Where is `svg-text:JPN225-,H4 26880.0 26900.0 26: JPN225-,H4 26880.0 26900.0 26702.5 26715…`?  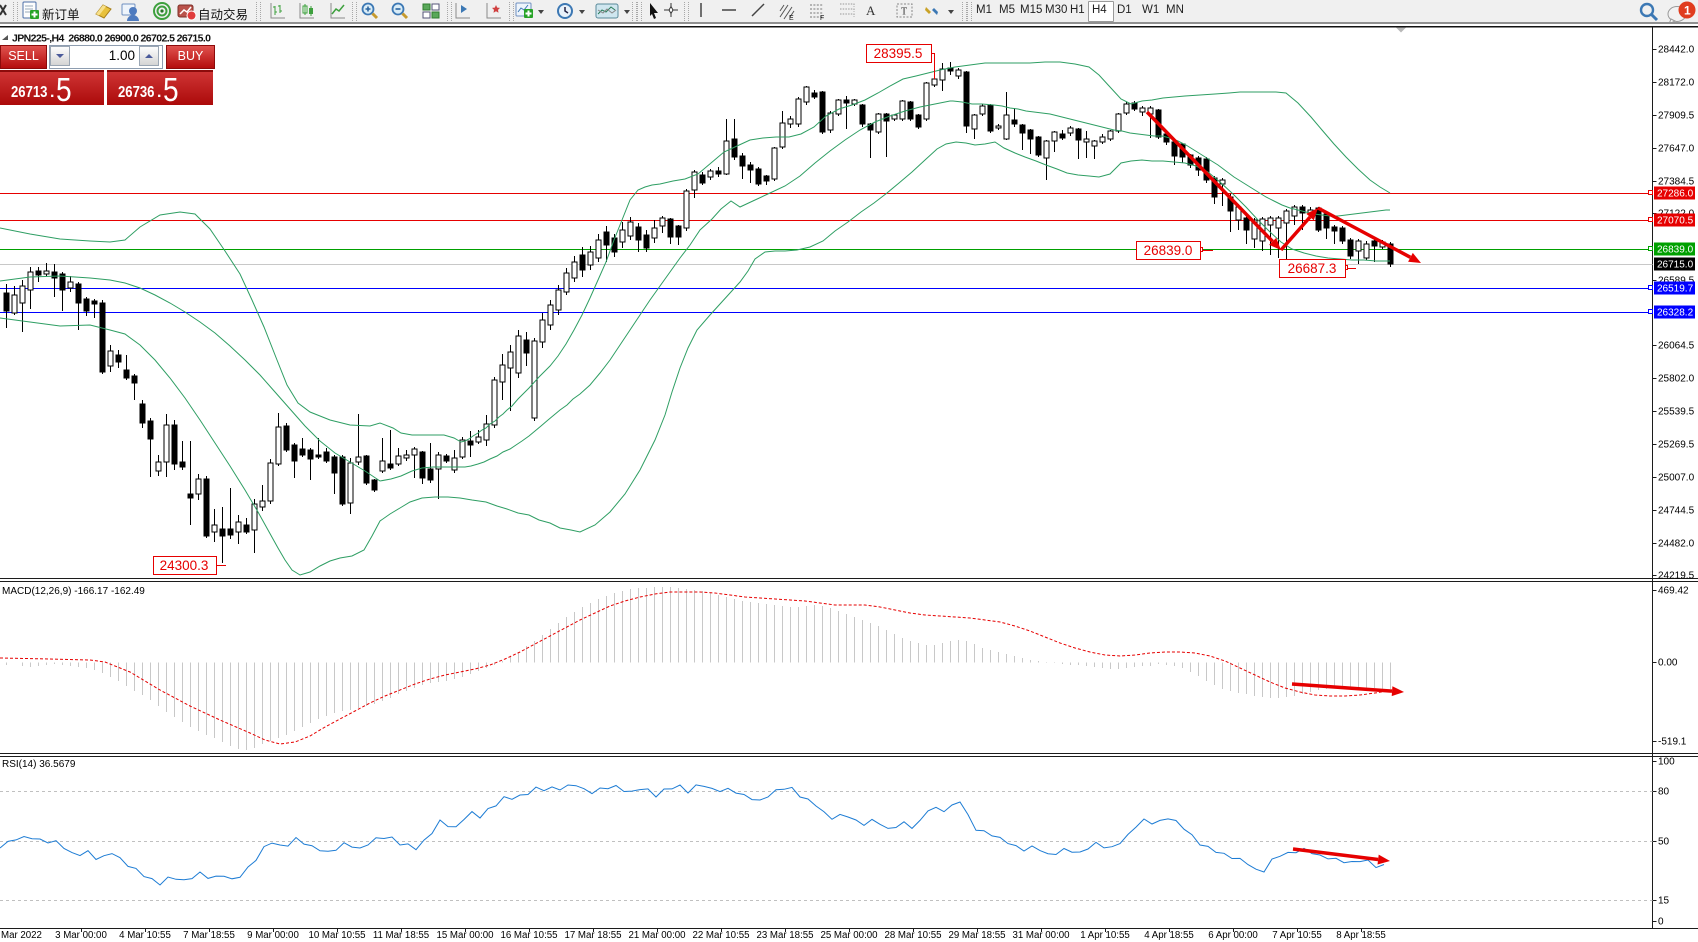 svg-text:JPN225-,H4 26880.0 26900.0 26: JPN225-,H4 26880.0 26900.0 26702.5 26715… is located at coordinates (111, 39).